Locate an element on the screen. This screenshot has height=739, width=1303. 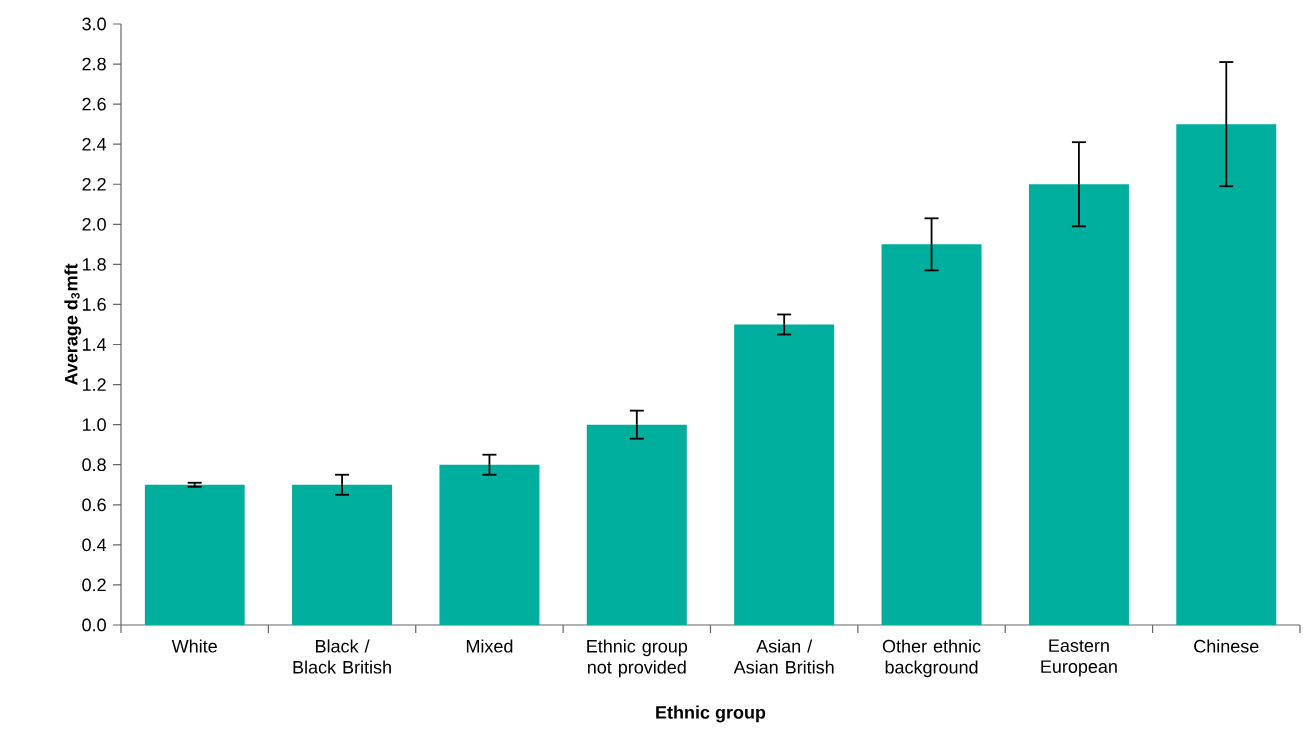
x-tick-label: Eastern European is located at coordinates (1079, 658).